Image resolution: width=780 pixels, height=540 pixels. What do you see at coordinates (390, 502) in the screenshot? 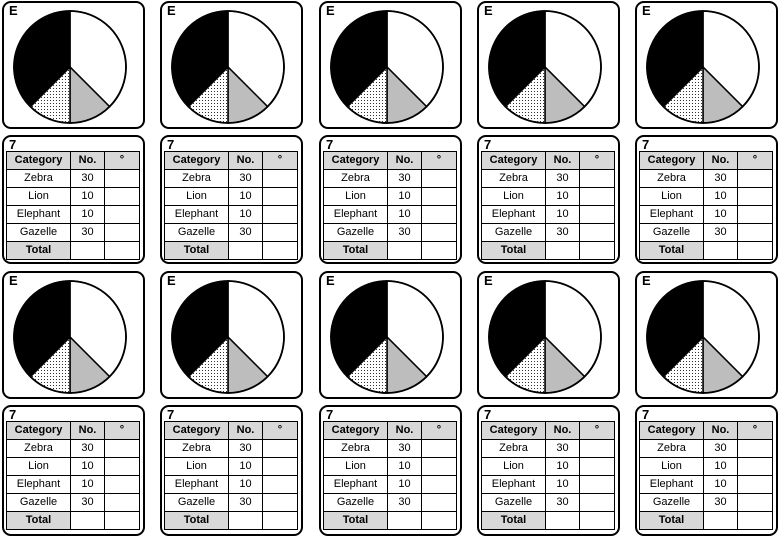
I see `table-row: Gazelle 30` at bounding box center [390, 502].